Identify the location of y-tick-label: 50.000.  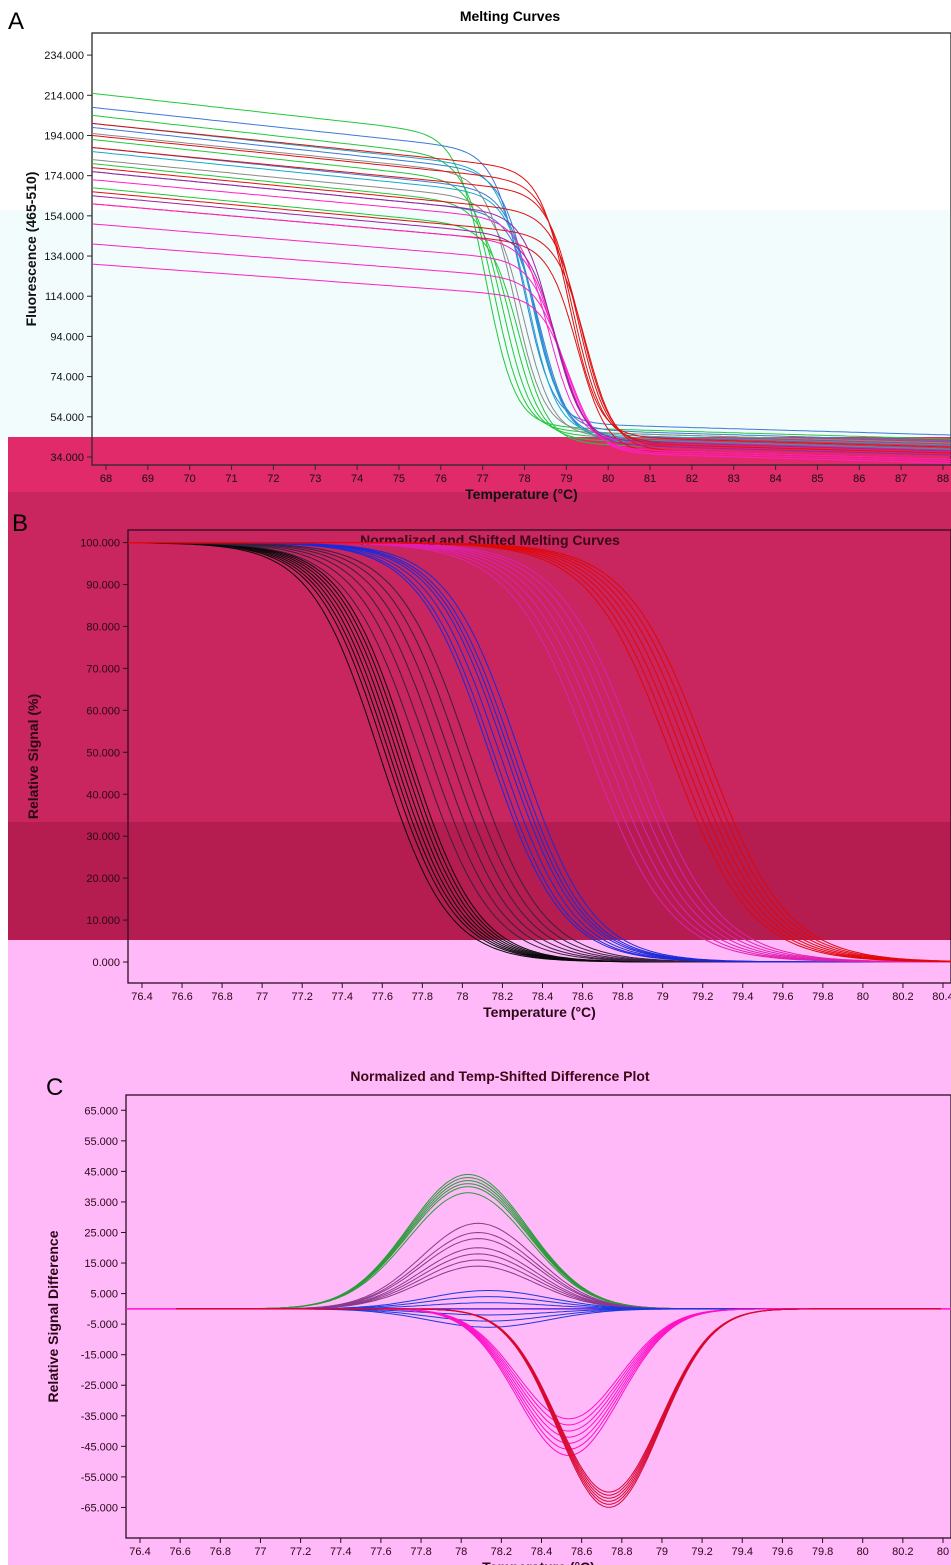
(103, 753).